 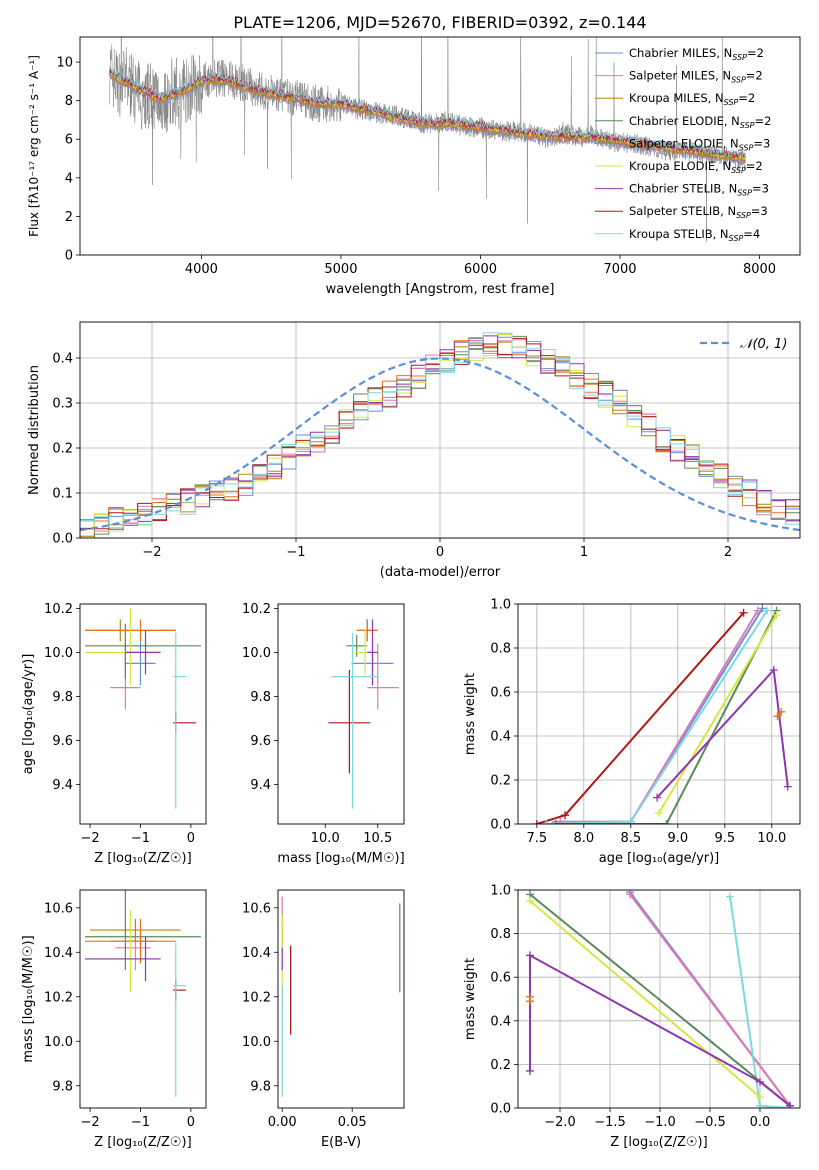 I want to click on x-tick-label: −2, so click(x=151, y=552).